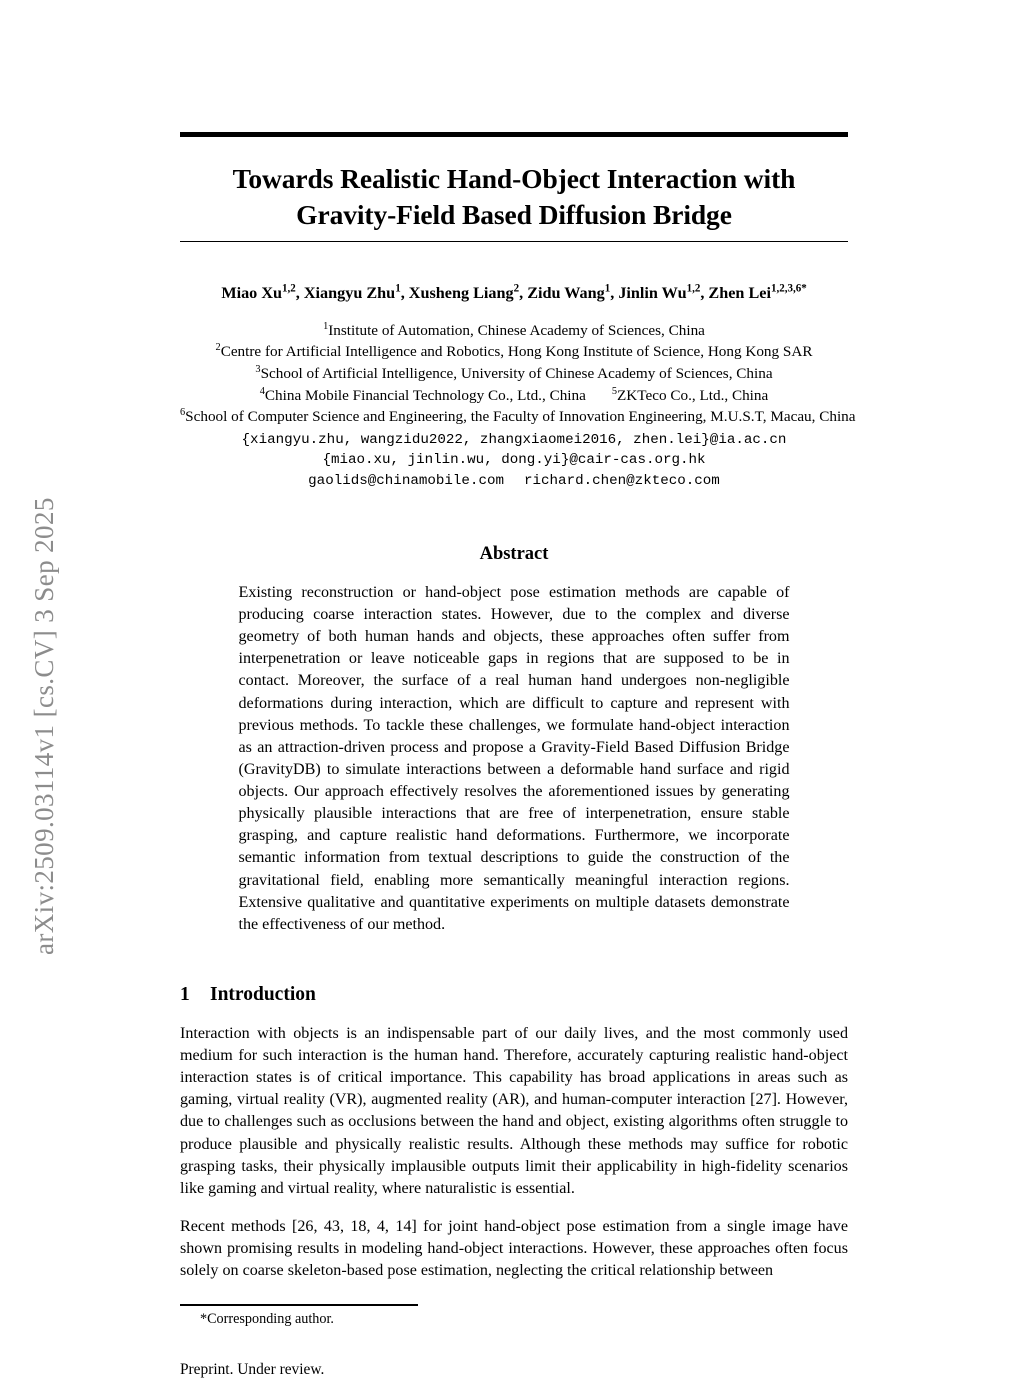  Describe the element at coordinates (514, 241) in the screenshot. I see `title-rule-bottom` at that location.